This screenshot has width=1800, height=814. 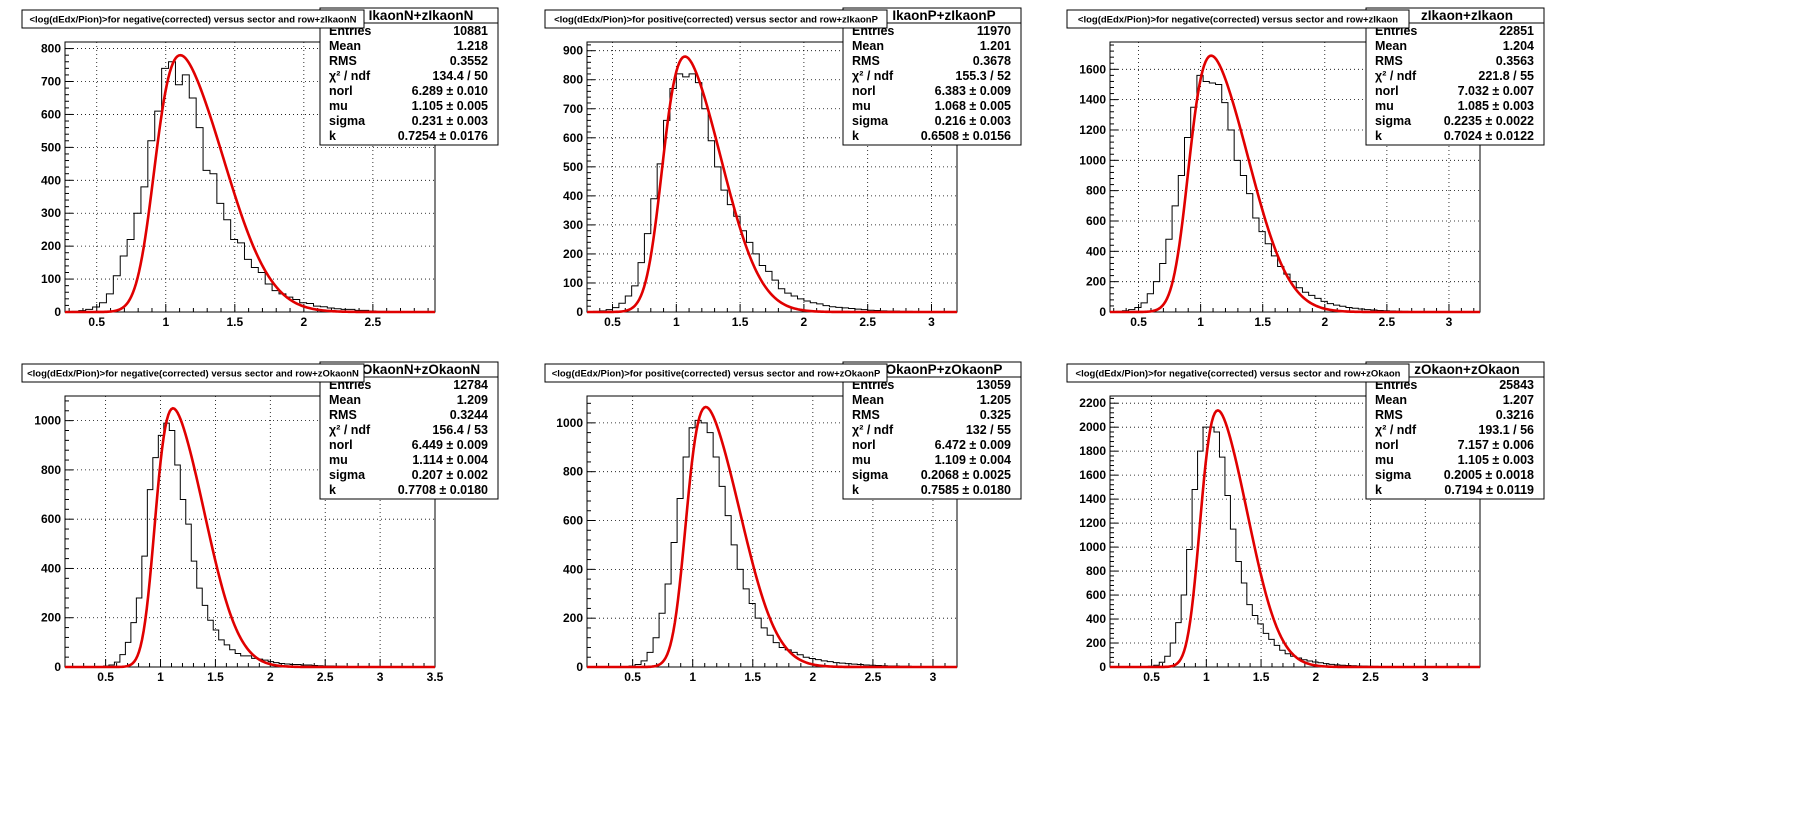 I want to click on stat-value: 0.3678, so click(x=992, y=61).